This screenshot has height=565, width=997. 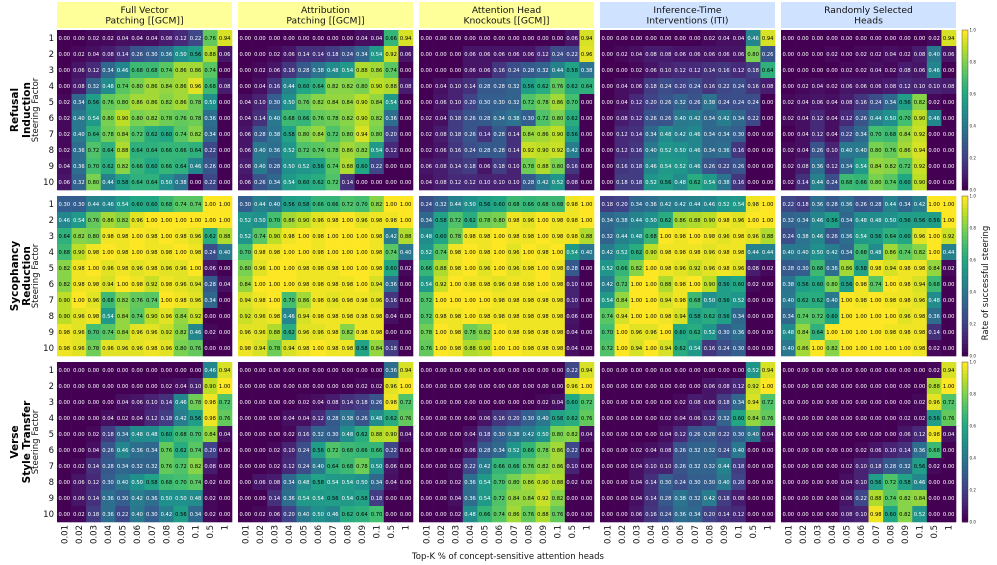 What do you see at coordinates (622, 205) in the screenshot?
I see `cell-value-label: 0.20` at bounding box center [622, 205].